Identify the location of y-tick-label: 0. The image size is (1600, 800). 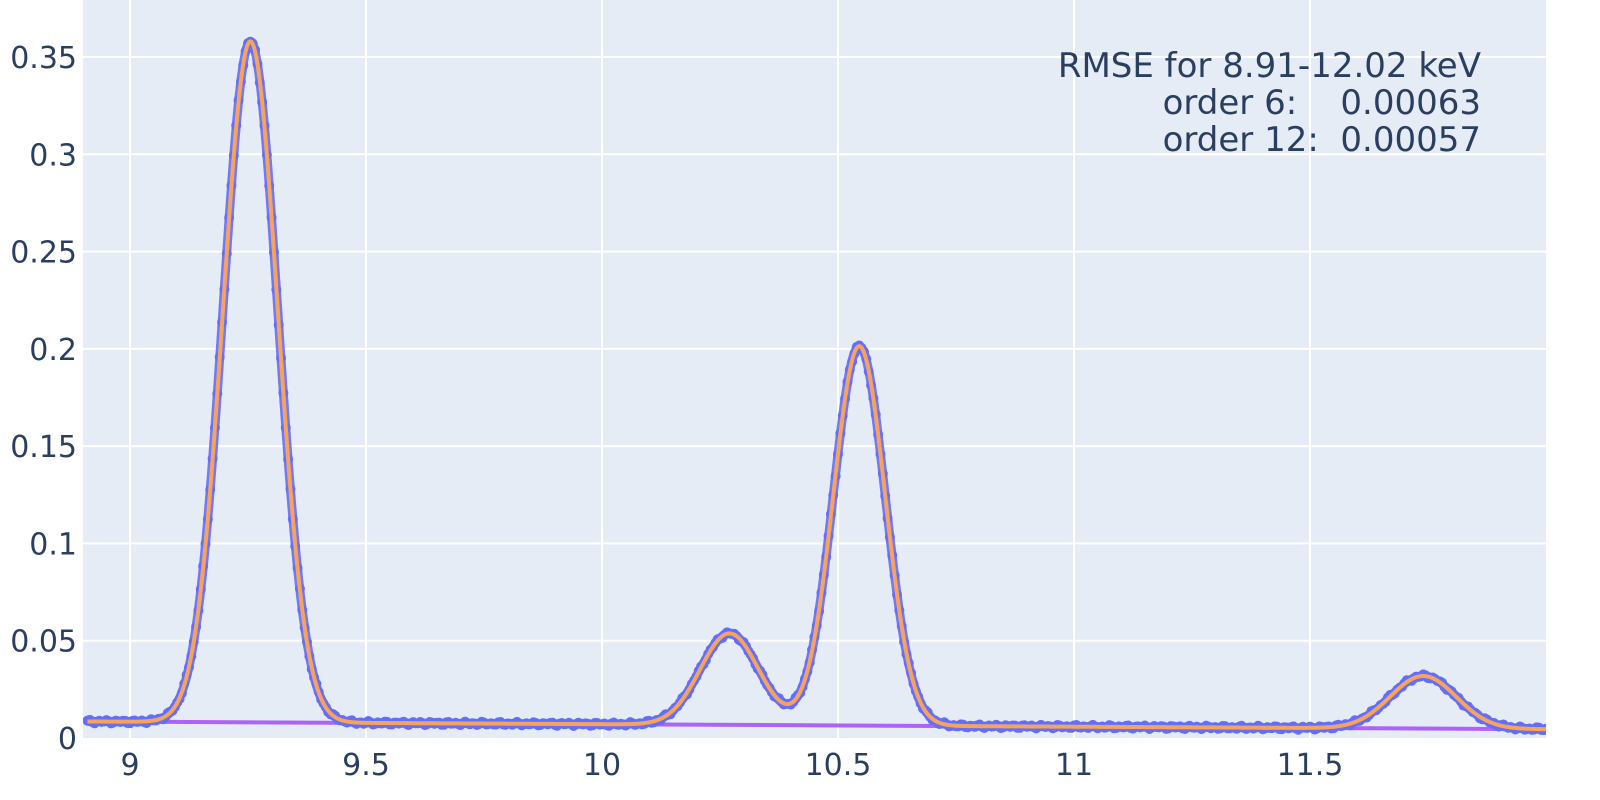
(67, 739).